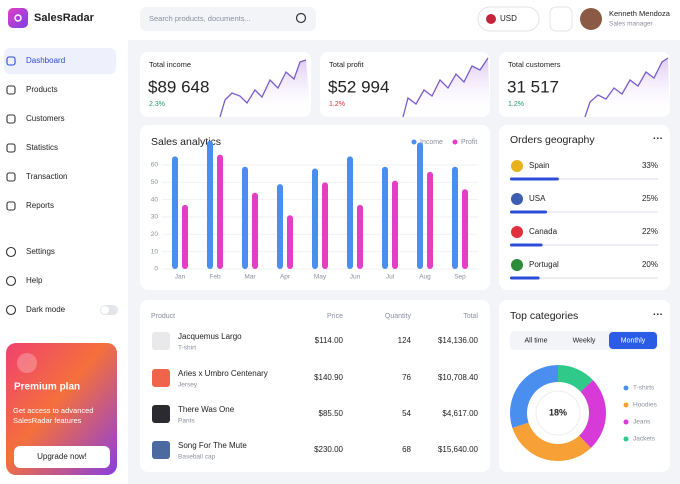  What do you see at coordinates (444, 87) in the screenshot?
I see `sparklines` at bounding box center [444, 87].